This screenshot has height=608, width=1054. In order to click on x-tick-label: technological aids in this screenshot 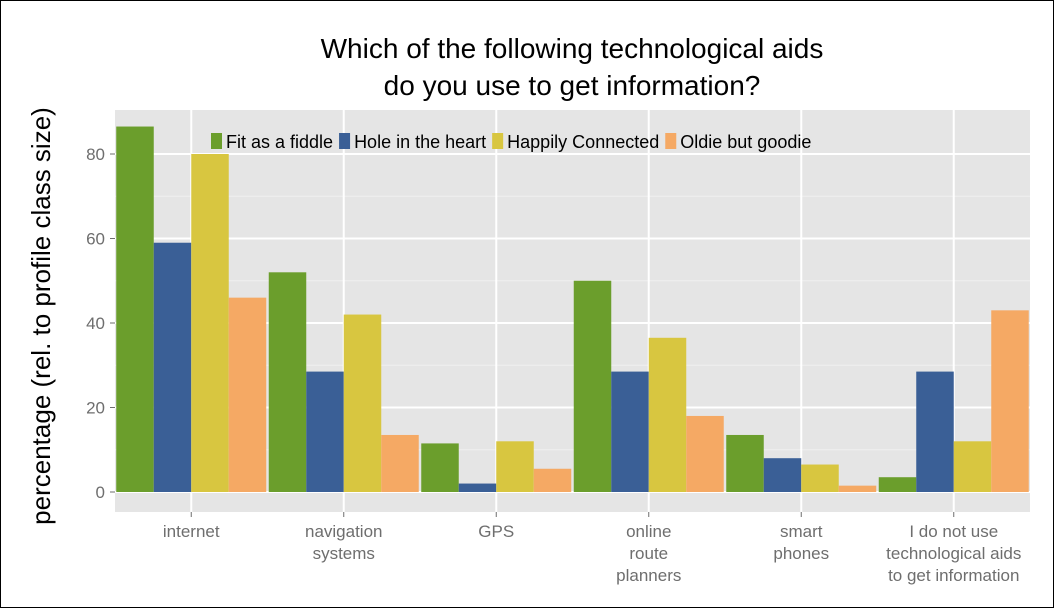, I will do `click(953, 553)`.